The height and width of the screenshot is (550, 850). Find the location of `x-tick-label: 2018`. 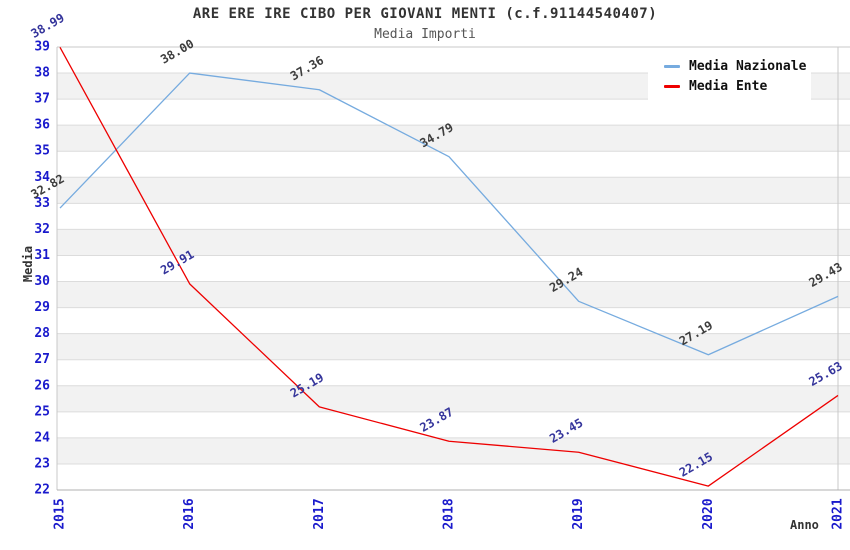

x-tick-label: 2018 is located at coordinates (449, 513).